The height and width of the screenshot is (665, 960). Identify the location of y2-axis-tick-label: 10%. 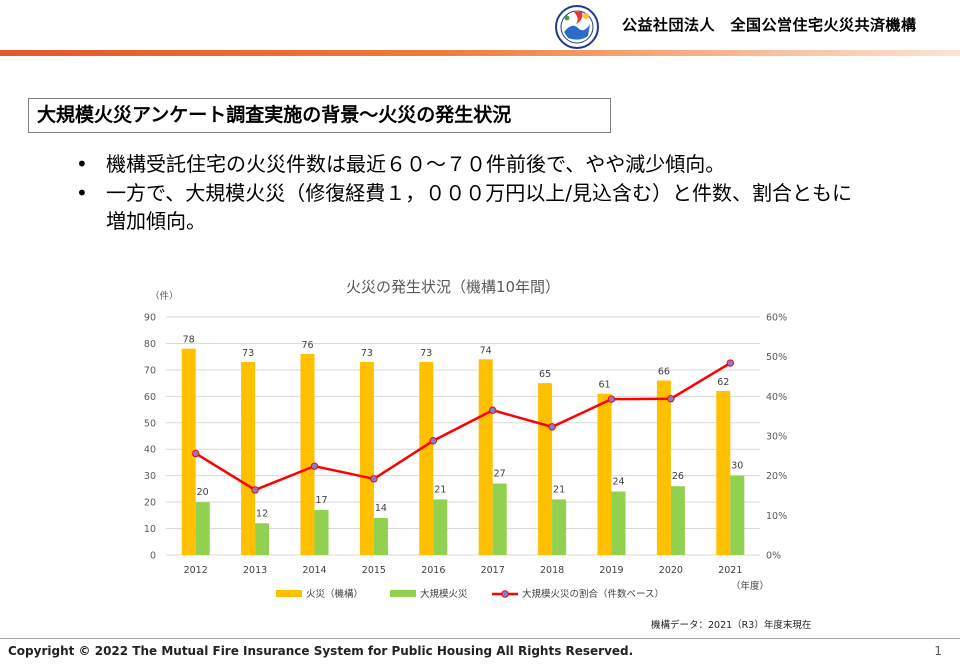
(776, 516).